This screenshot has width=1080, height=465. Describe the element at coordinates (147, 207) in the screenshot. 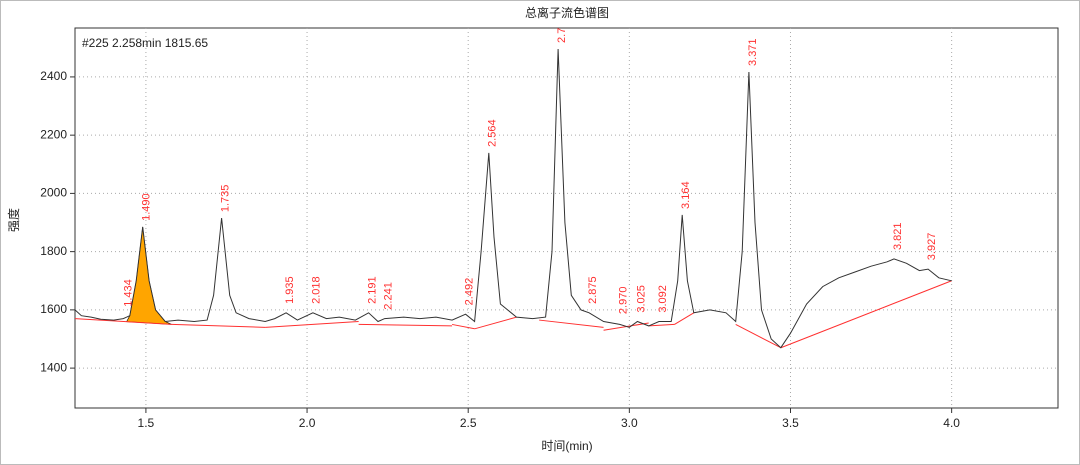

I see `peak-label: 1.490` at that location.